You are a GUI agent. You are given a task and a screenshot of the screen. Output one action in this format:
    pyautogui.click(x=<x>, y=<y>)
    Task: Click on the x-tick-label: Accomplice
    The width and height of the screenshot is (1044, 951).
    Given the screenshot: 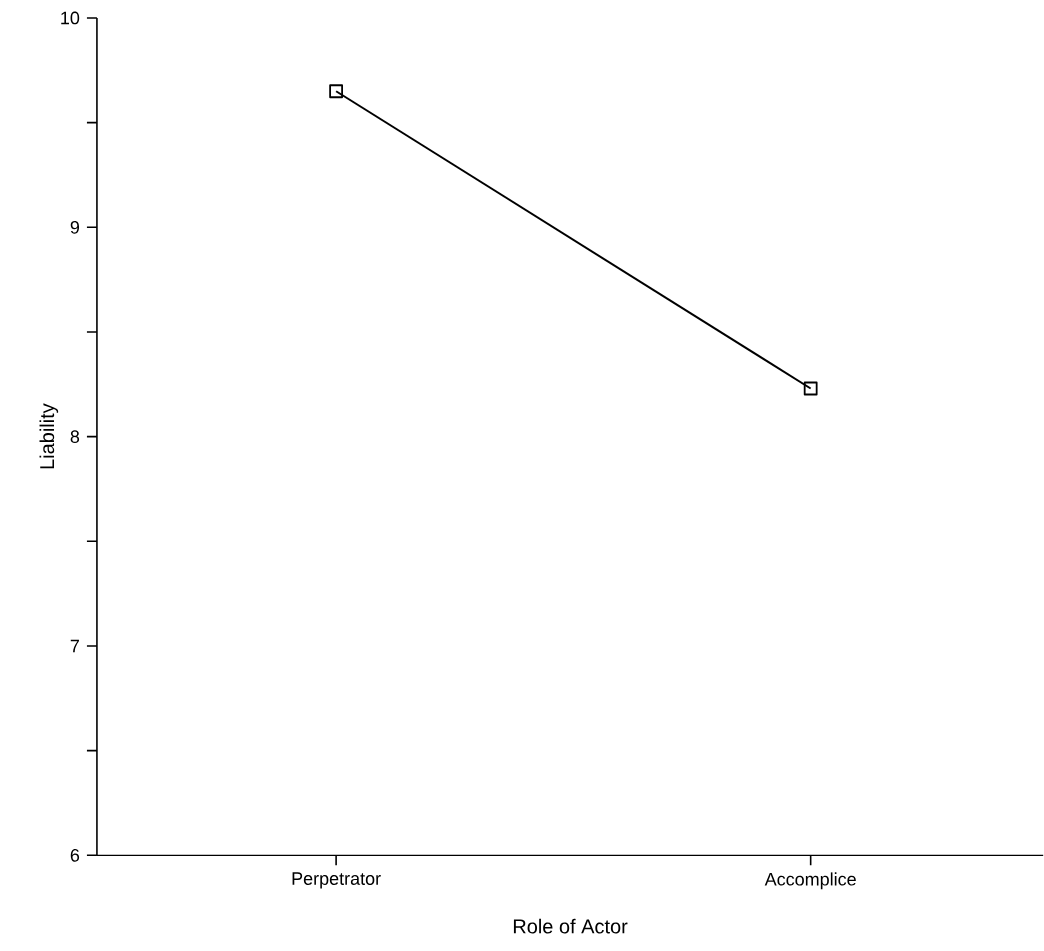 What is the action you would take?
    pyautogui.click(x=810, y=881)
    